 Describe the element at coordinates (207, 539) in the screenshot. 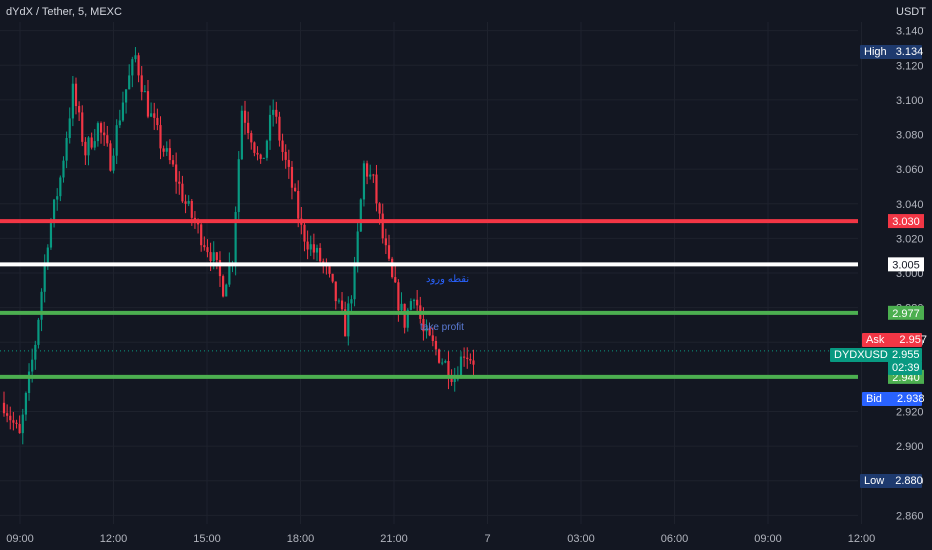

I see `x-tick-label: 15:00` at that location.